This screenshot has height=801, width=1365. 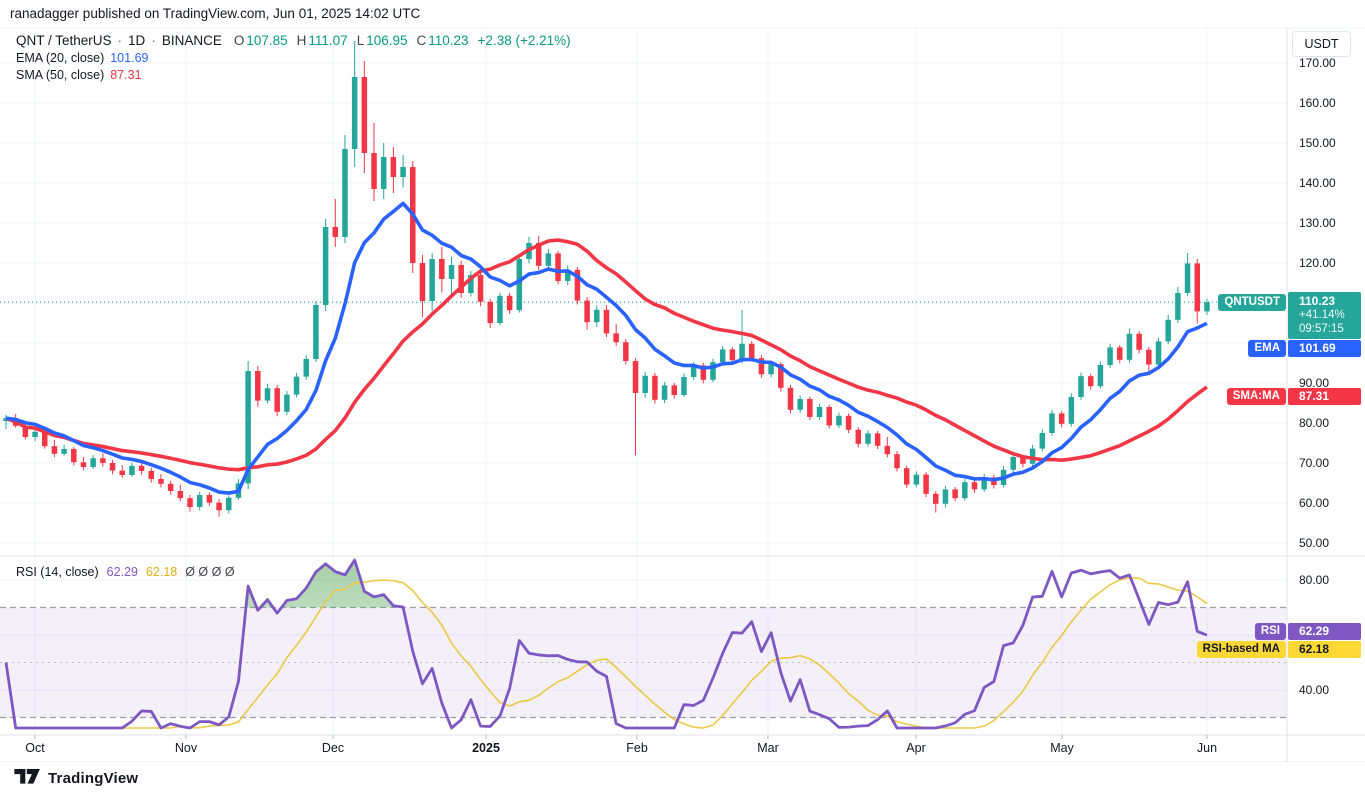 What do you see at coordinates (1314, 690) in the screenshot?
I see `rsi-tick-label: 40.00` at bounding box center [1314, 690].